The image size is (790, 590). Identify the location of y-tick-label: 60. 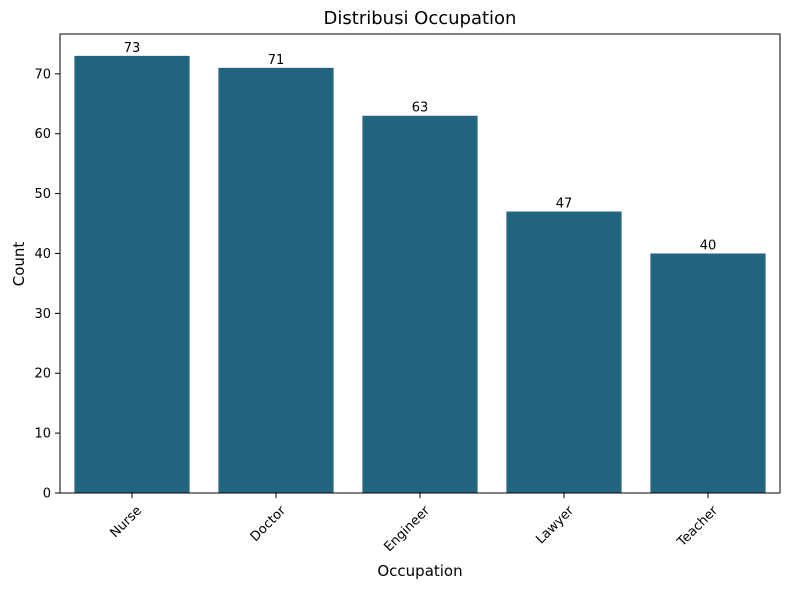
(42, 134).